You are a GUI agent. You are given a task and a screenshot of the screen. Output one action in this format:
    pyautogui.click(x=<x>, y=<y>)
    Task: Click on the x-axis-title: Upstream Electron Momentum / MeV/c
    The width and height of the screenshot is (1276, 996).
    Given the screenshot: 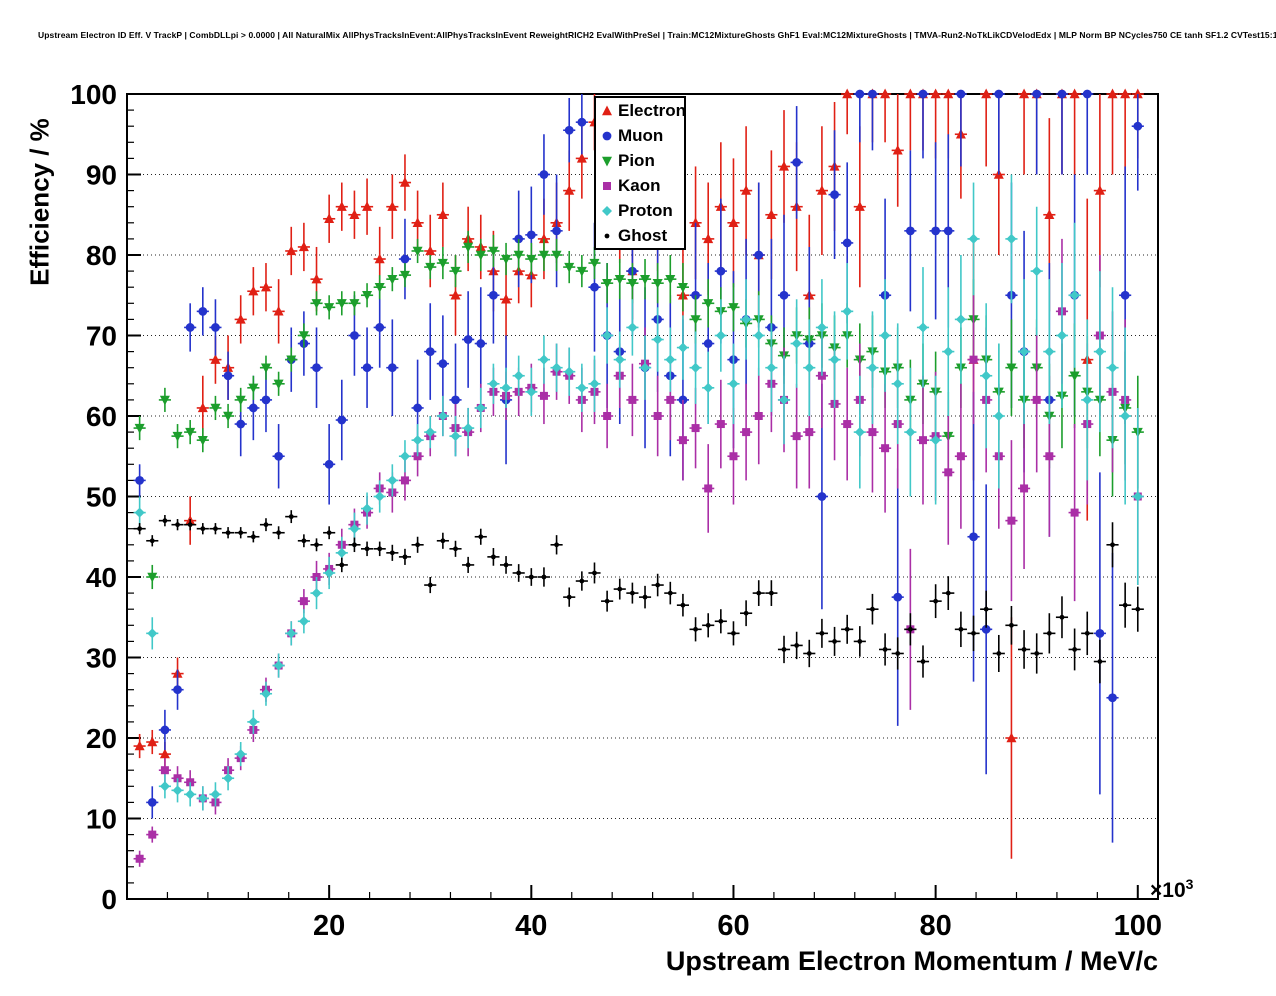 What is the action you would take?
    pyautogui.click(x=911, y=961)
    